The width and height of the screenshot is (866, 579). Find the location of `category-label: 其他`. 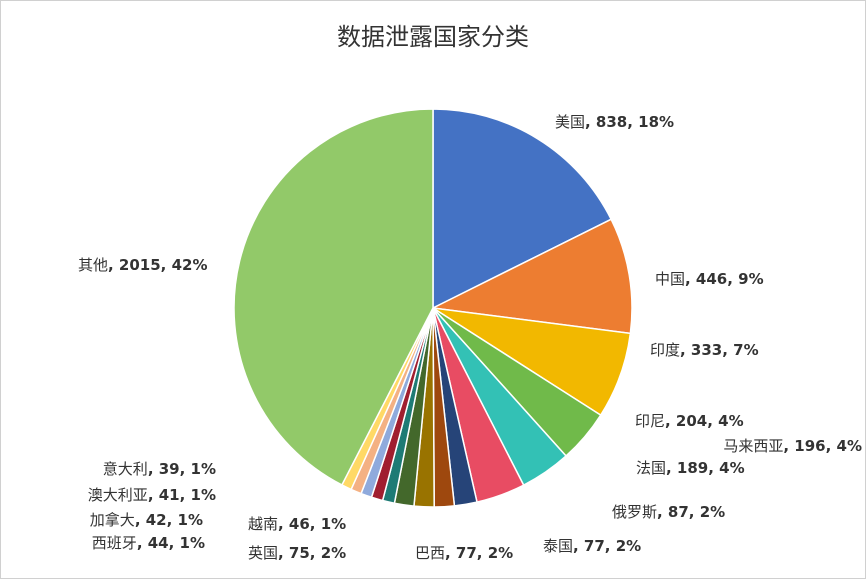

category-label: 其他 is located at coordinates (93, 265).